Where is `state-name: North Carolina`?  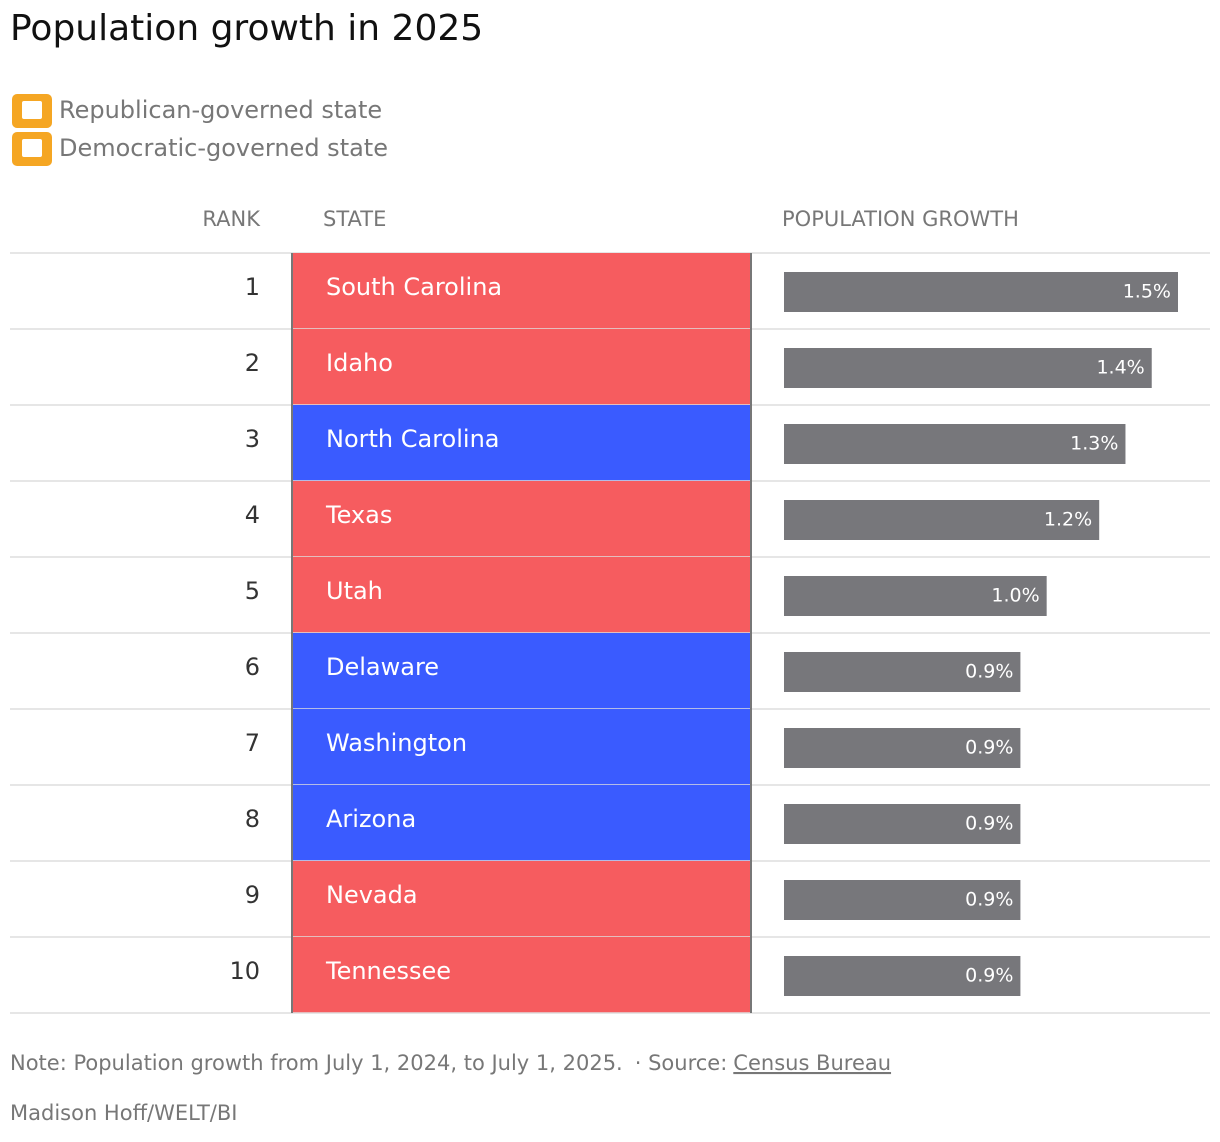
state-name: North Carolina is located at coordinates (413, 439).